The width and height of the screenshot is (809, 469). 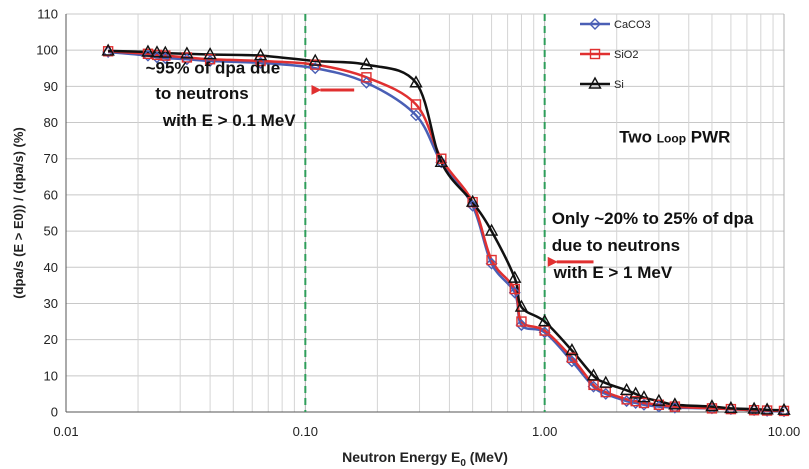 I want to click on annotation-text: due to neutrons, so click(x=616, y=245).